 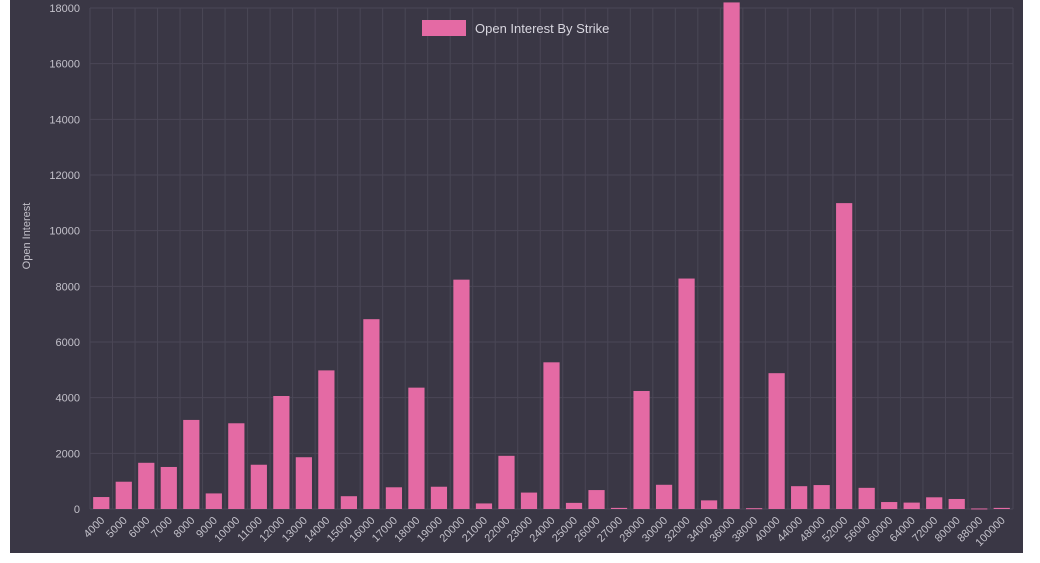 What do you see at coordinates (162, 528) in the screenshot?
I see `x-tick-label: 7000` at bounding box center [162, 528].